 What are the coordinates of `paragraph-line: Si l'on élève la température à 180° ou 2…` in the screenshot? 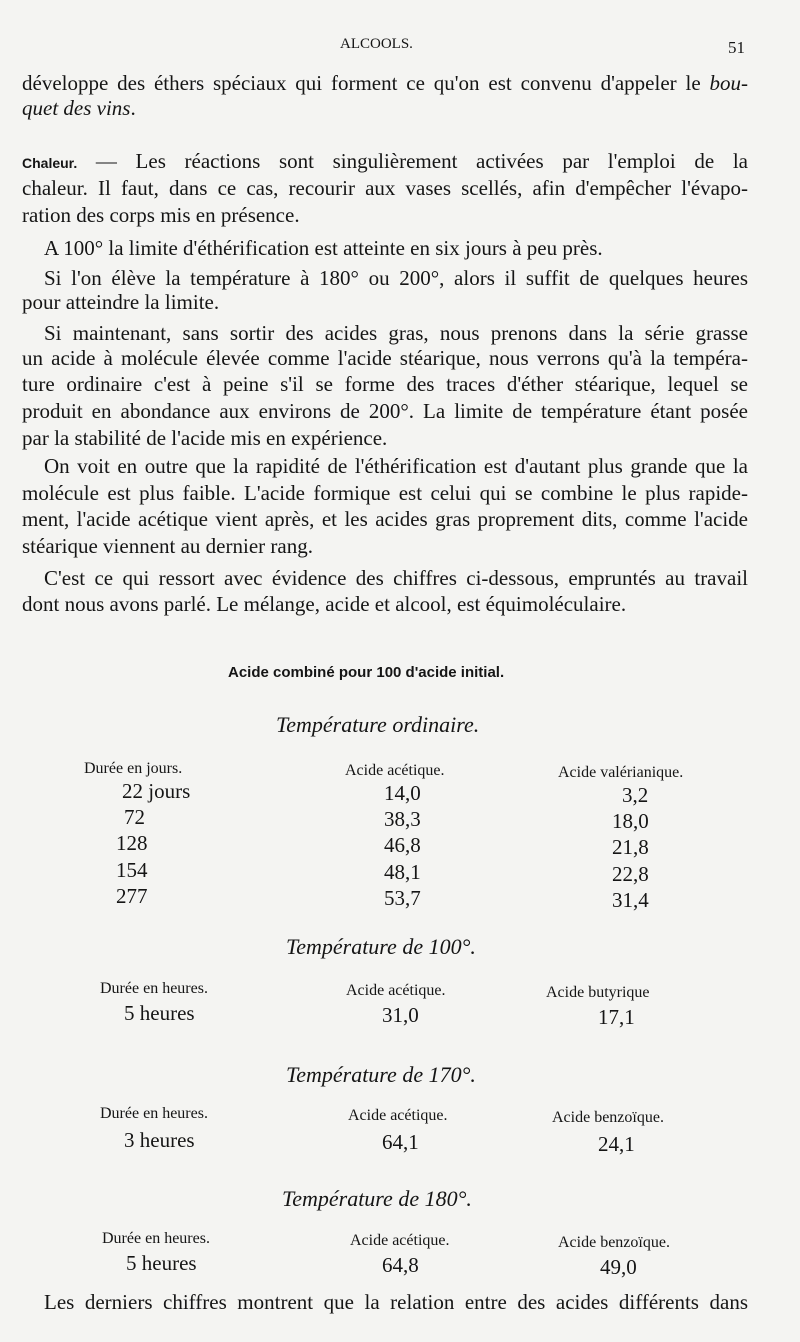 It's located at (396, 278).